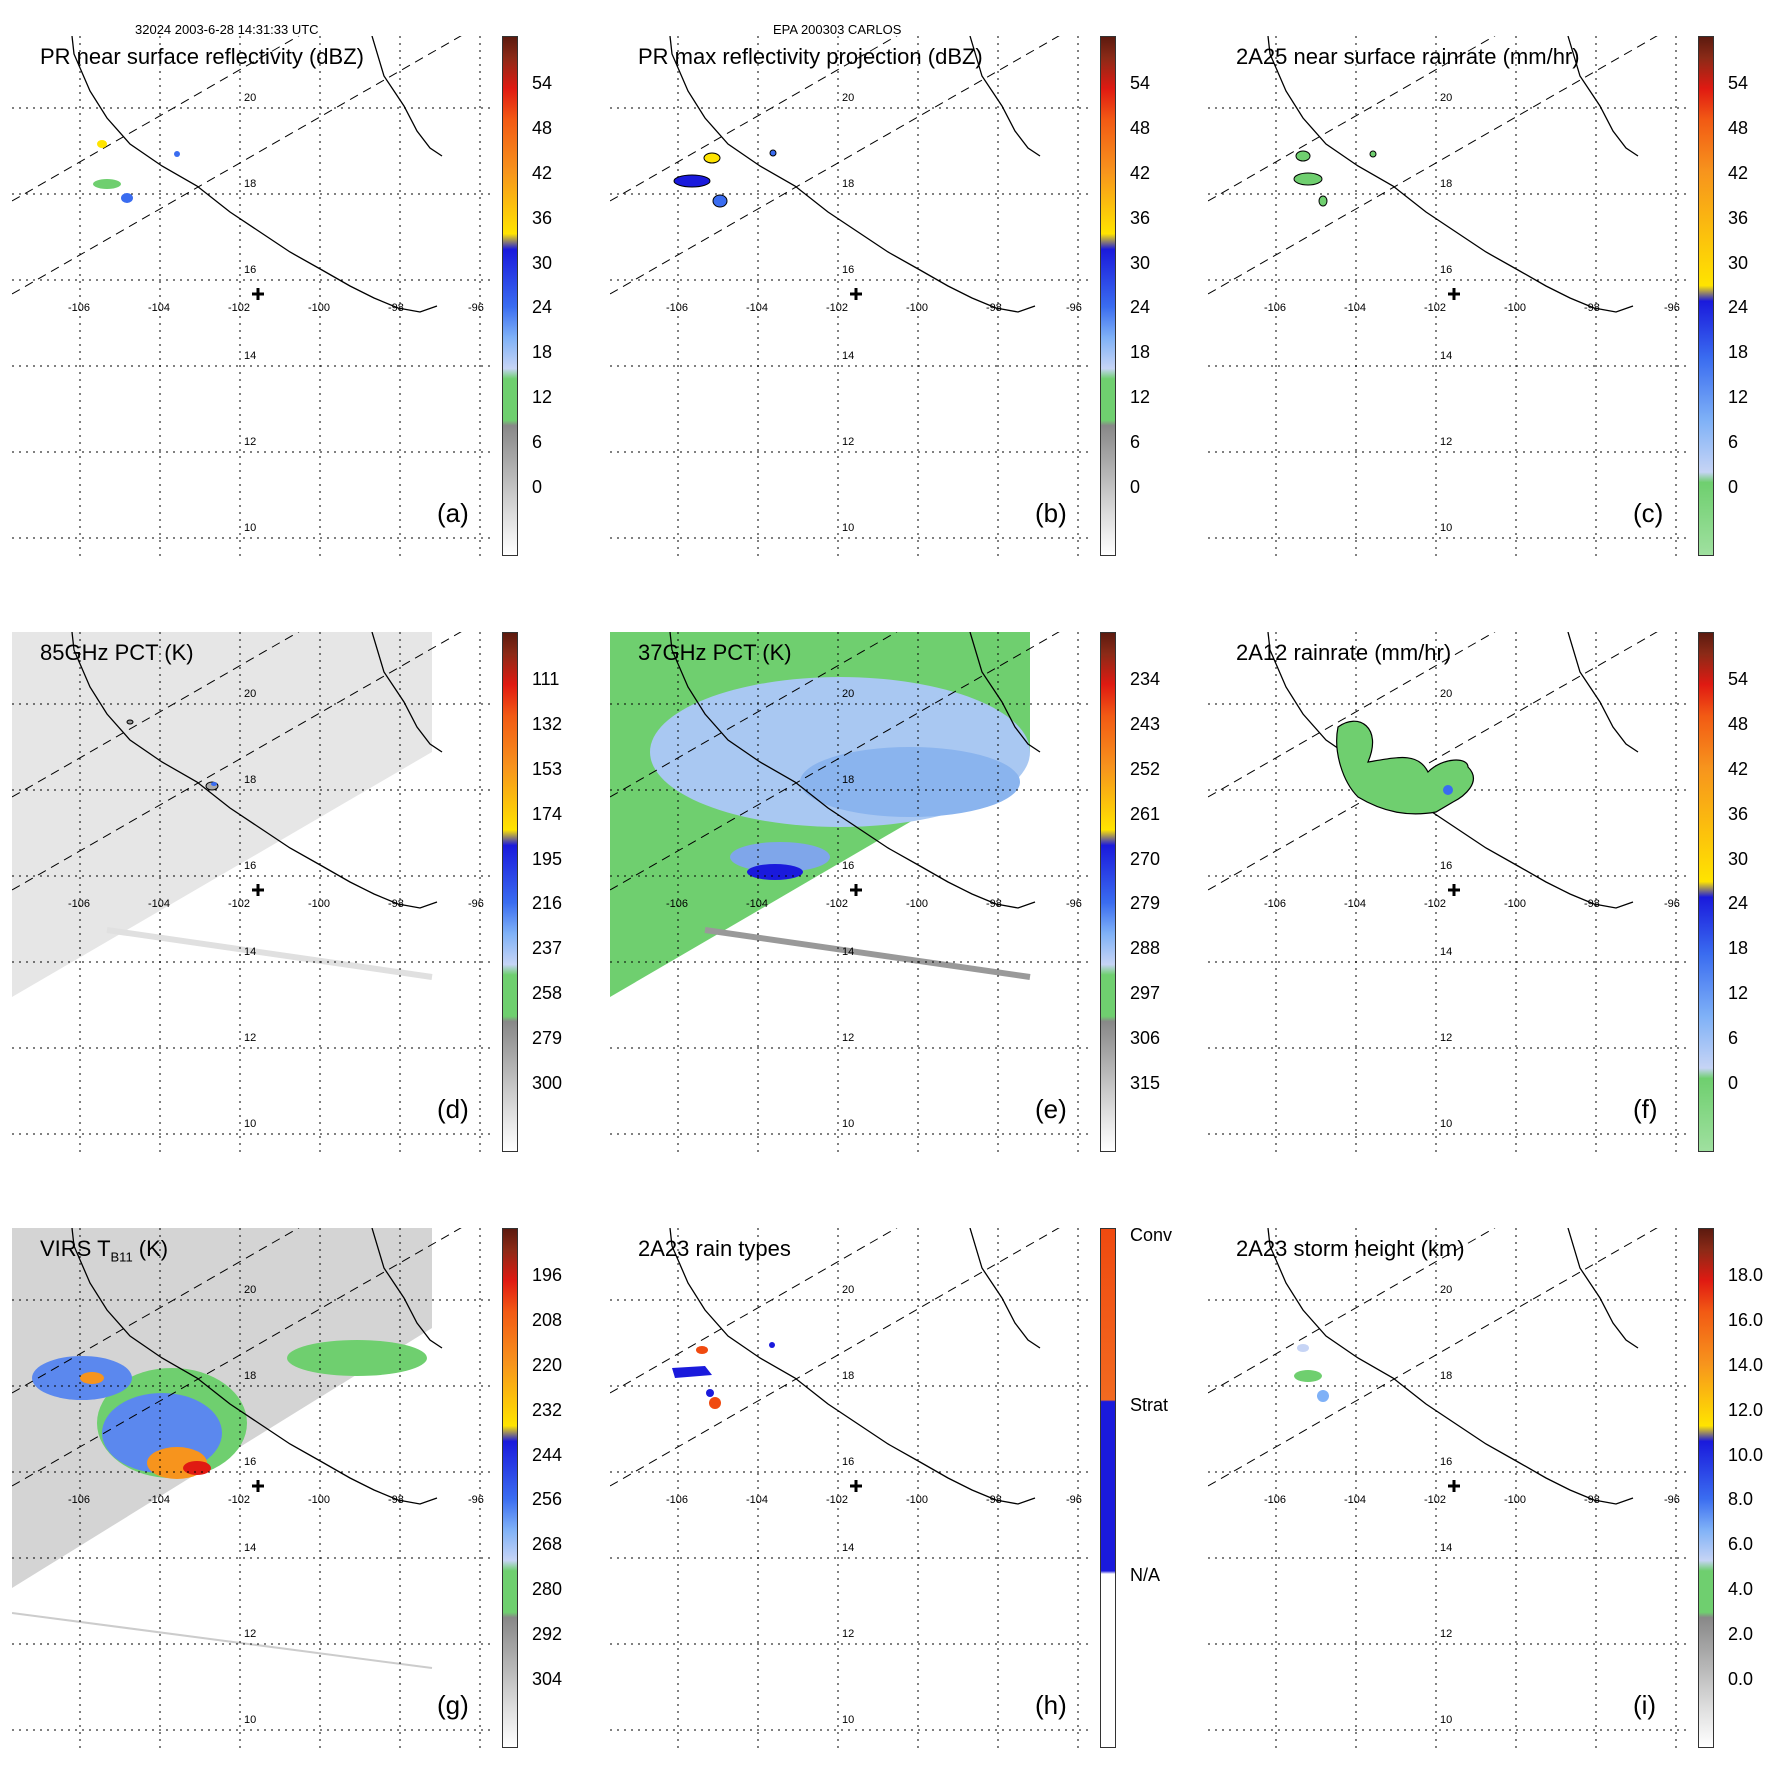 The height and width of the screenshot is (1771, 1771). I want to click on colorbar-tick-label: 0.0, so click(1741, 1679).